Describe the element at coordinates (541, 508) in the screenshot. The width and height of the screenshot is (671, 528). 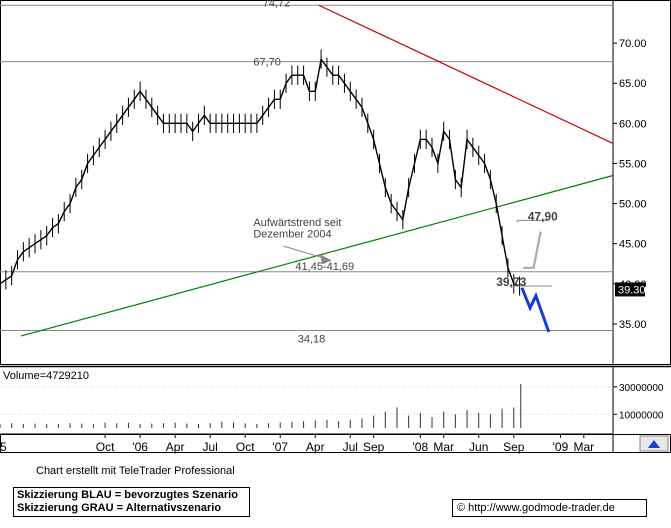
I see `website-url: http://www.godmode-trader.de` at that location.